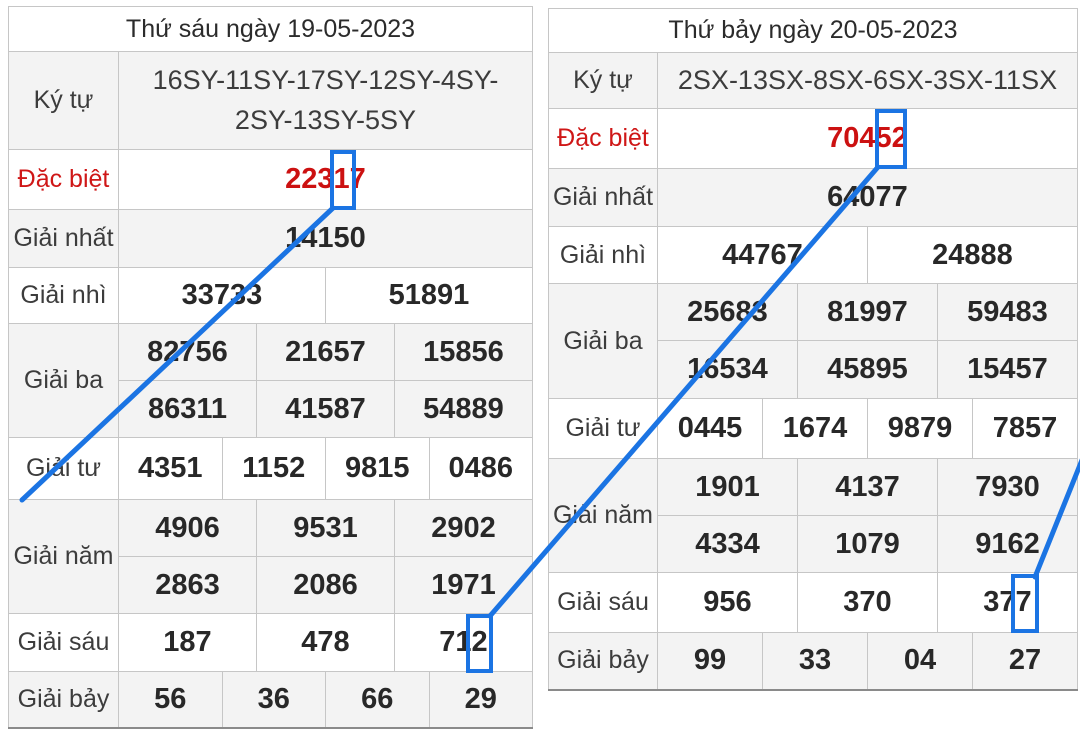 The image size is (1080, 736). I want to click on prize-value: 86311, so click(187, 409).